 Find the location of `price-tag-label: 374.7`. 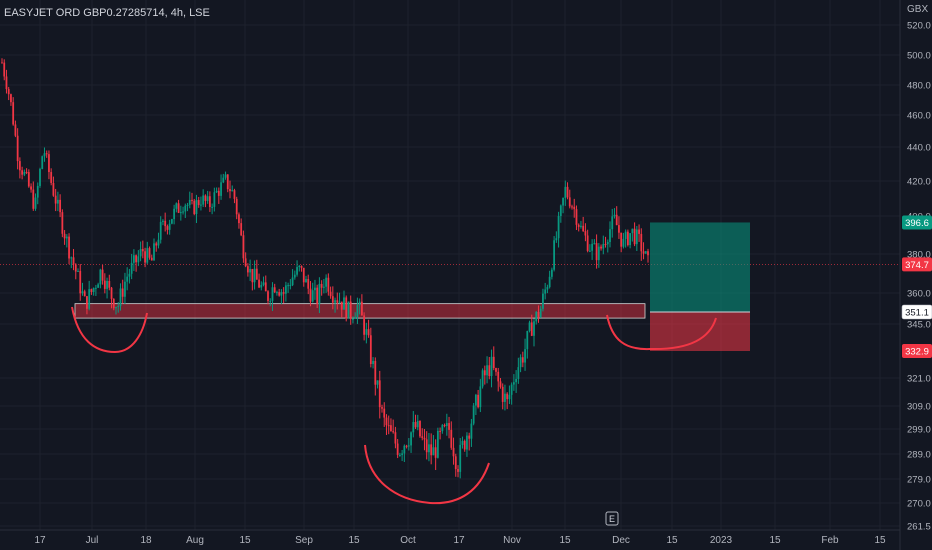

price-tag-label: 374.7 is located at coordinates (917, 265).